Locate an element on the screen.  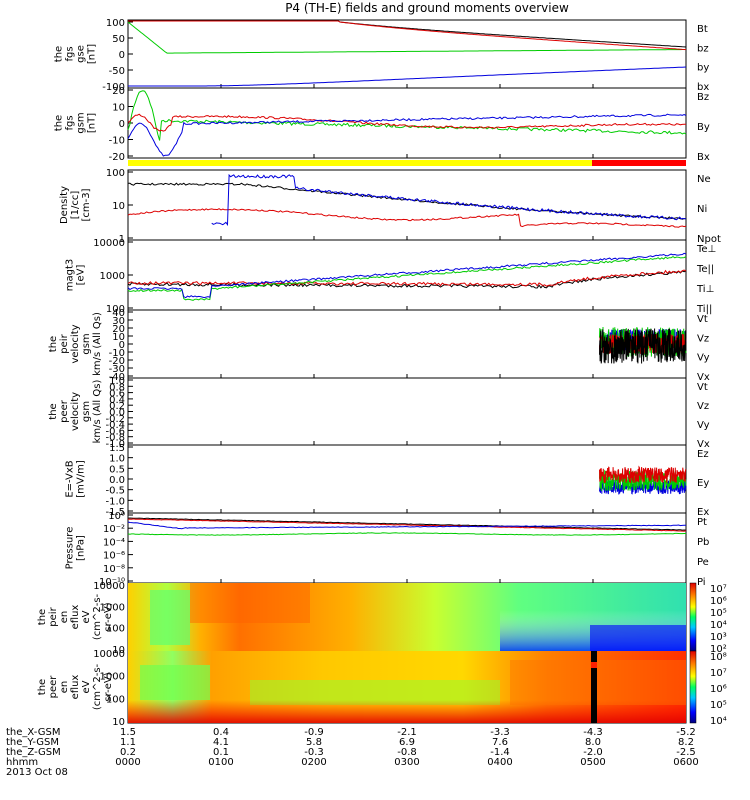
y-tick-label: -50 is located at coordinates (117, 71).